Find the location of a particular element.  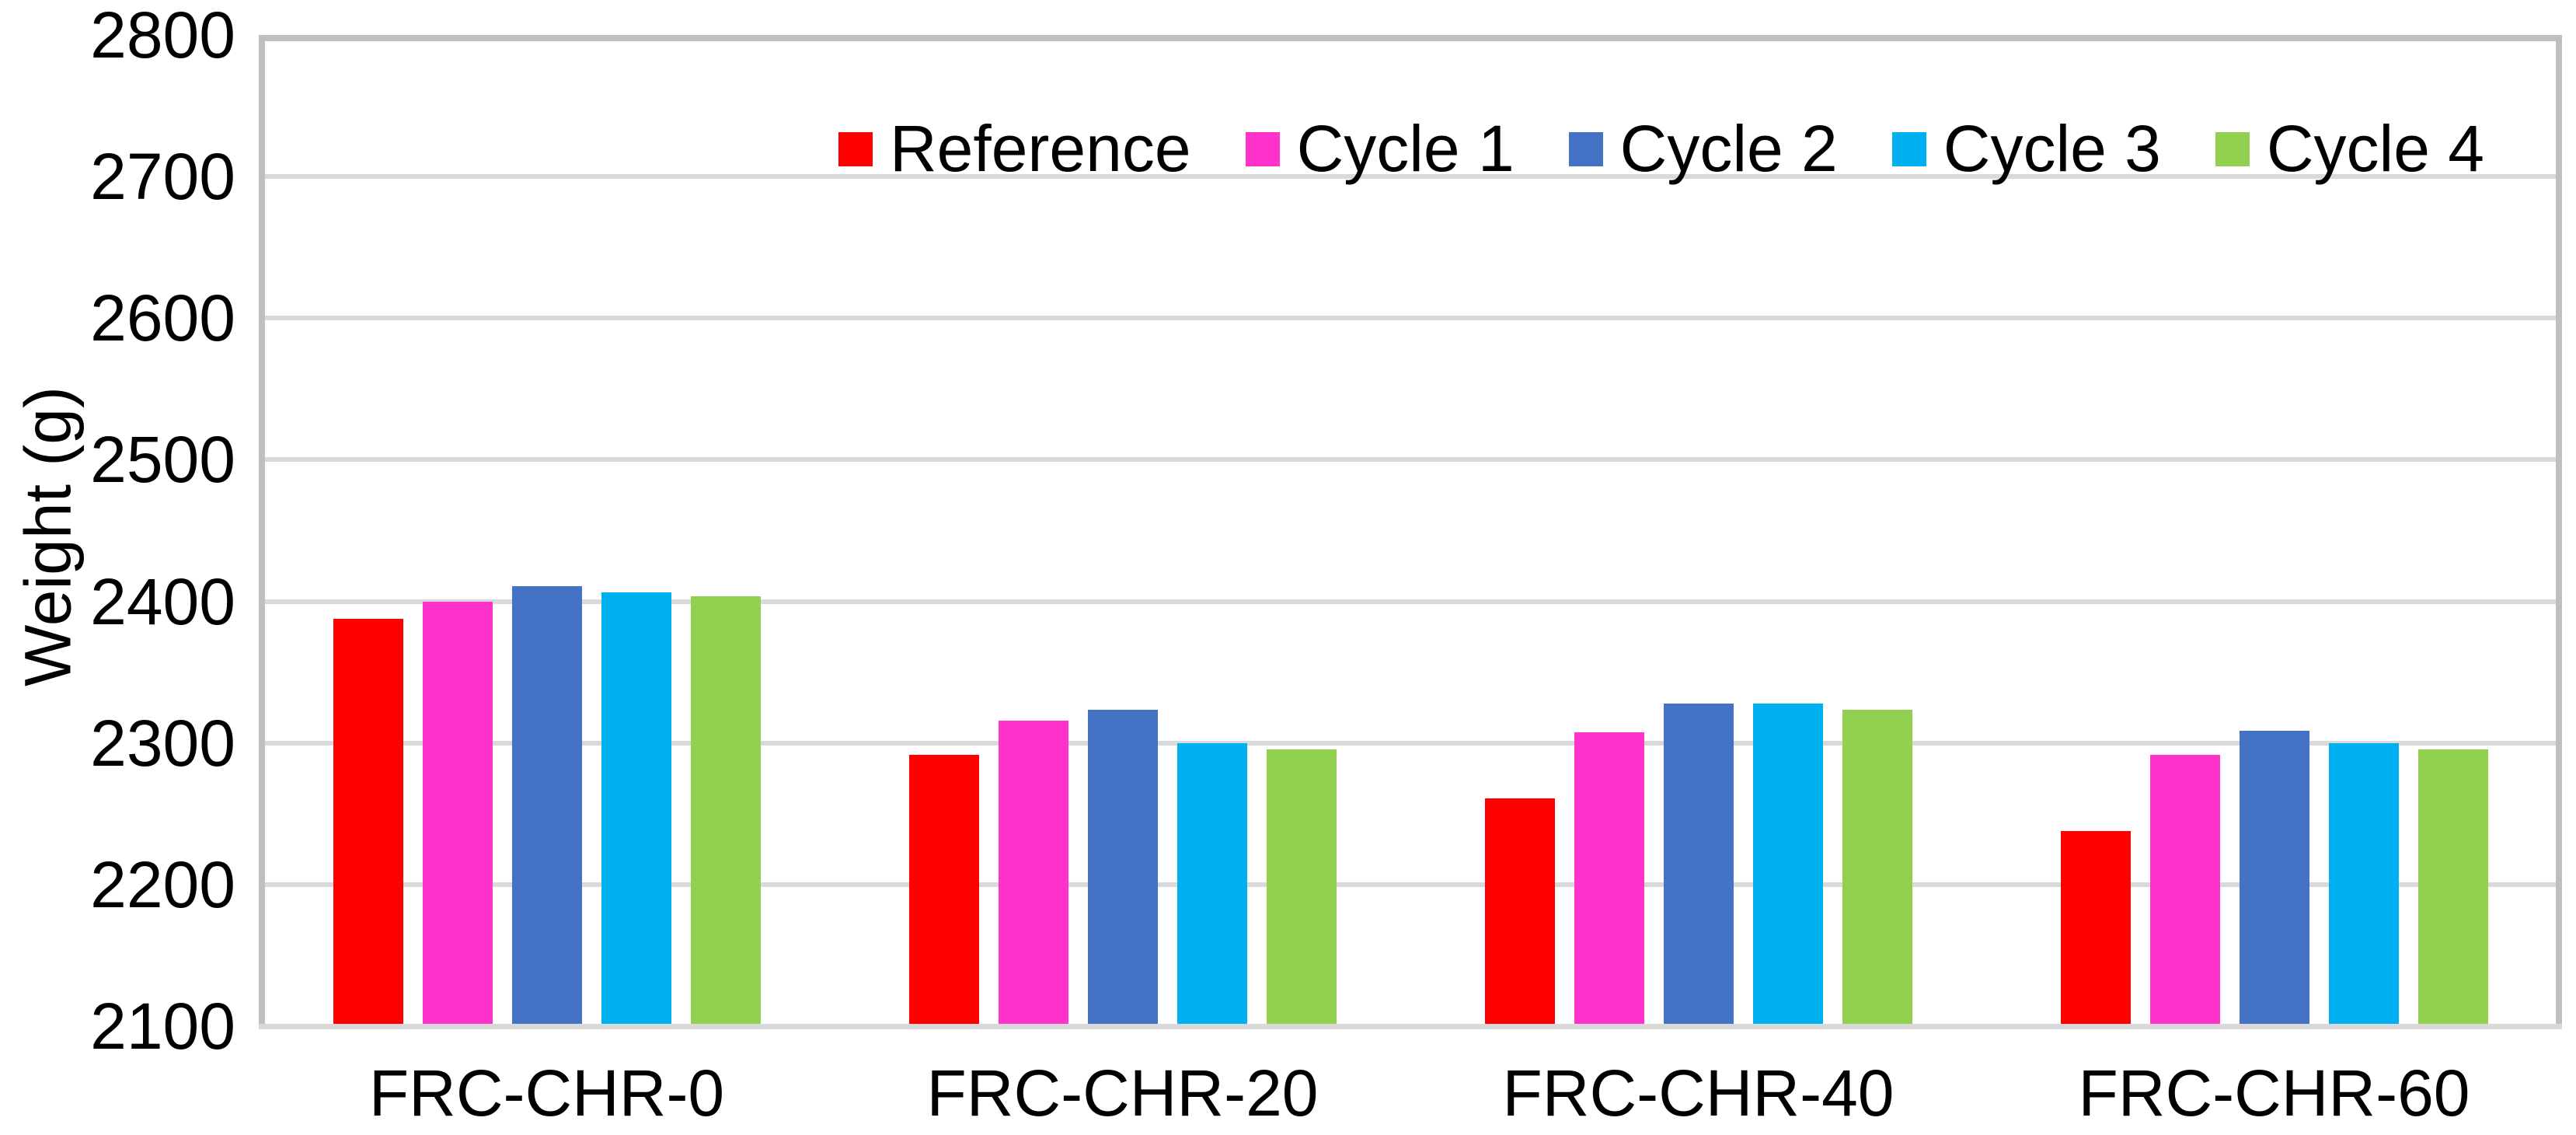

bar-FRC-CHR-20-reference is located at coordinates (943, 890).